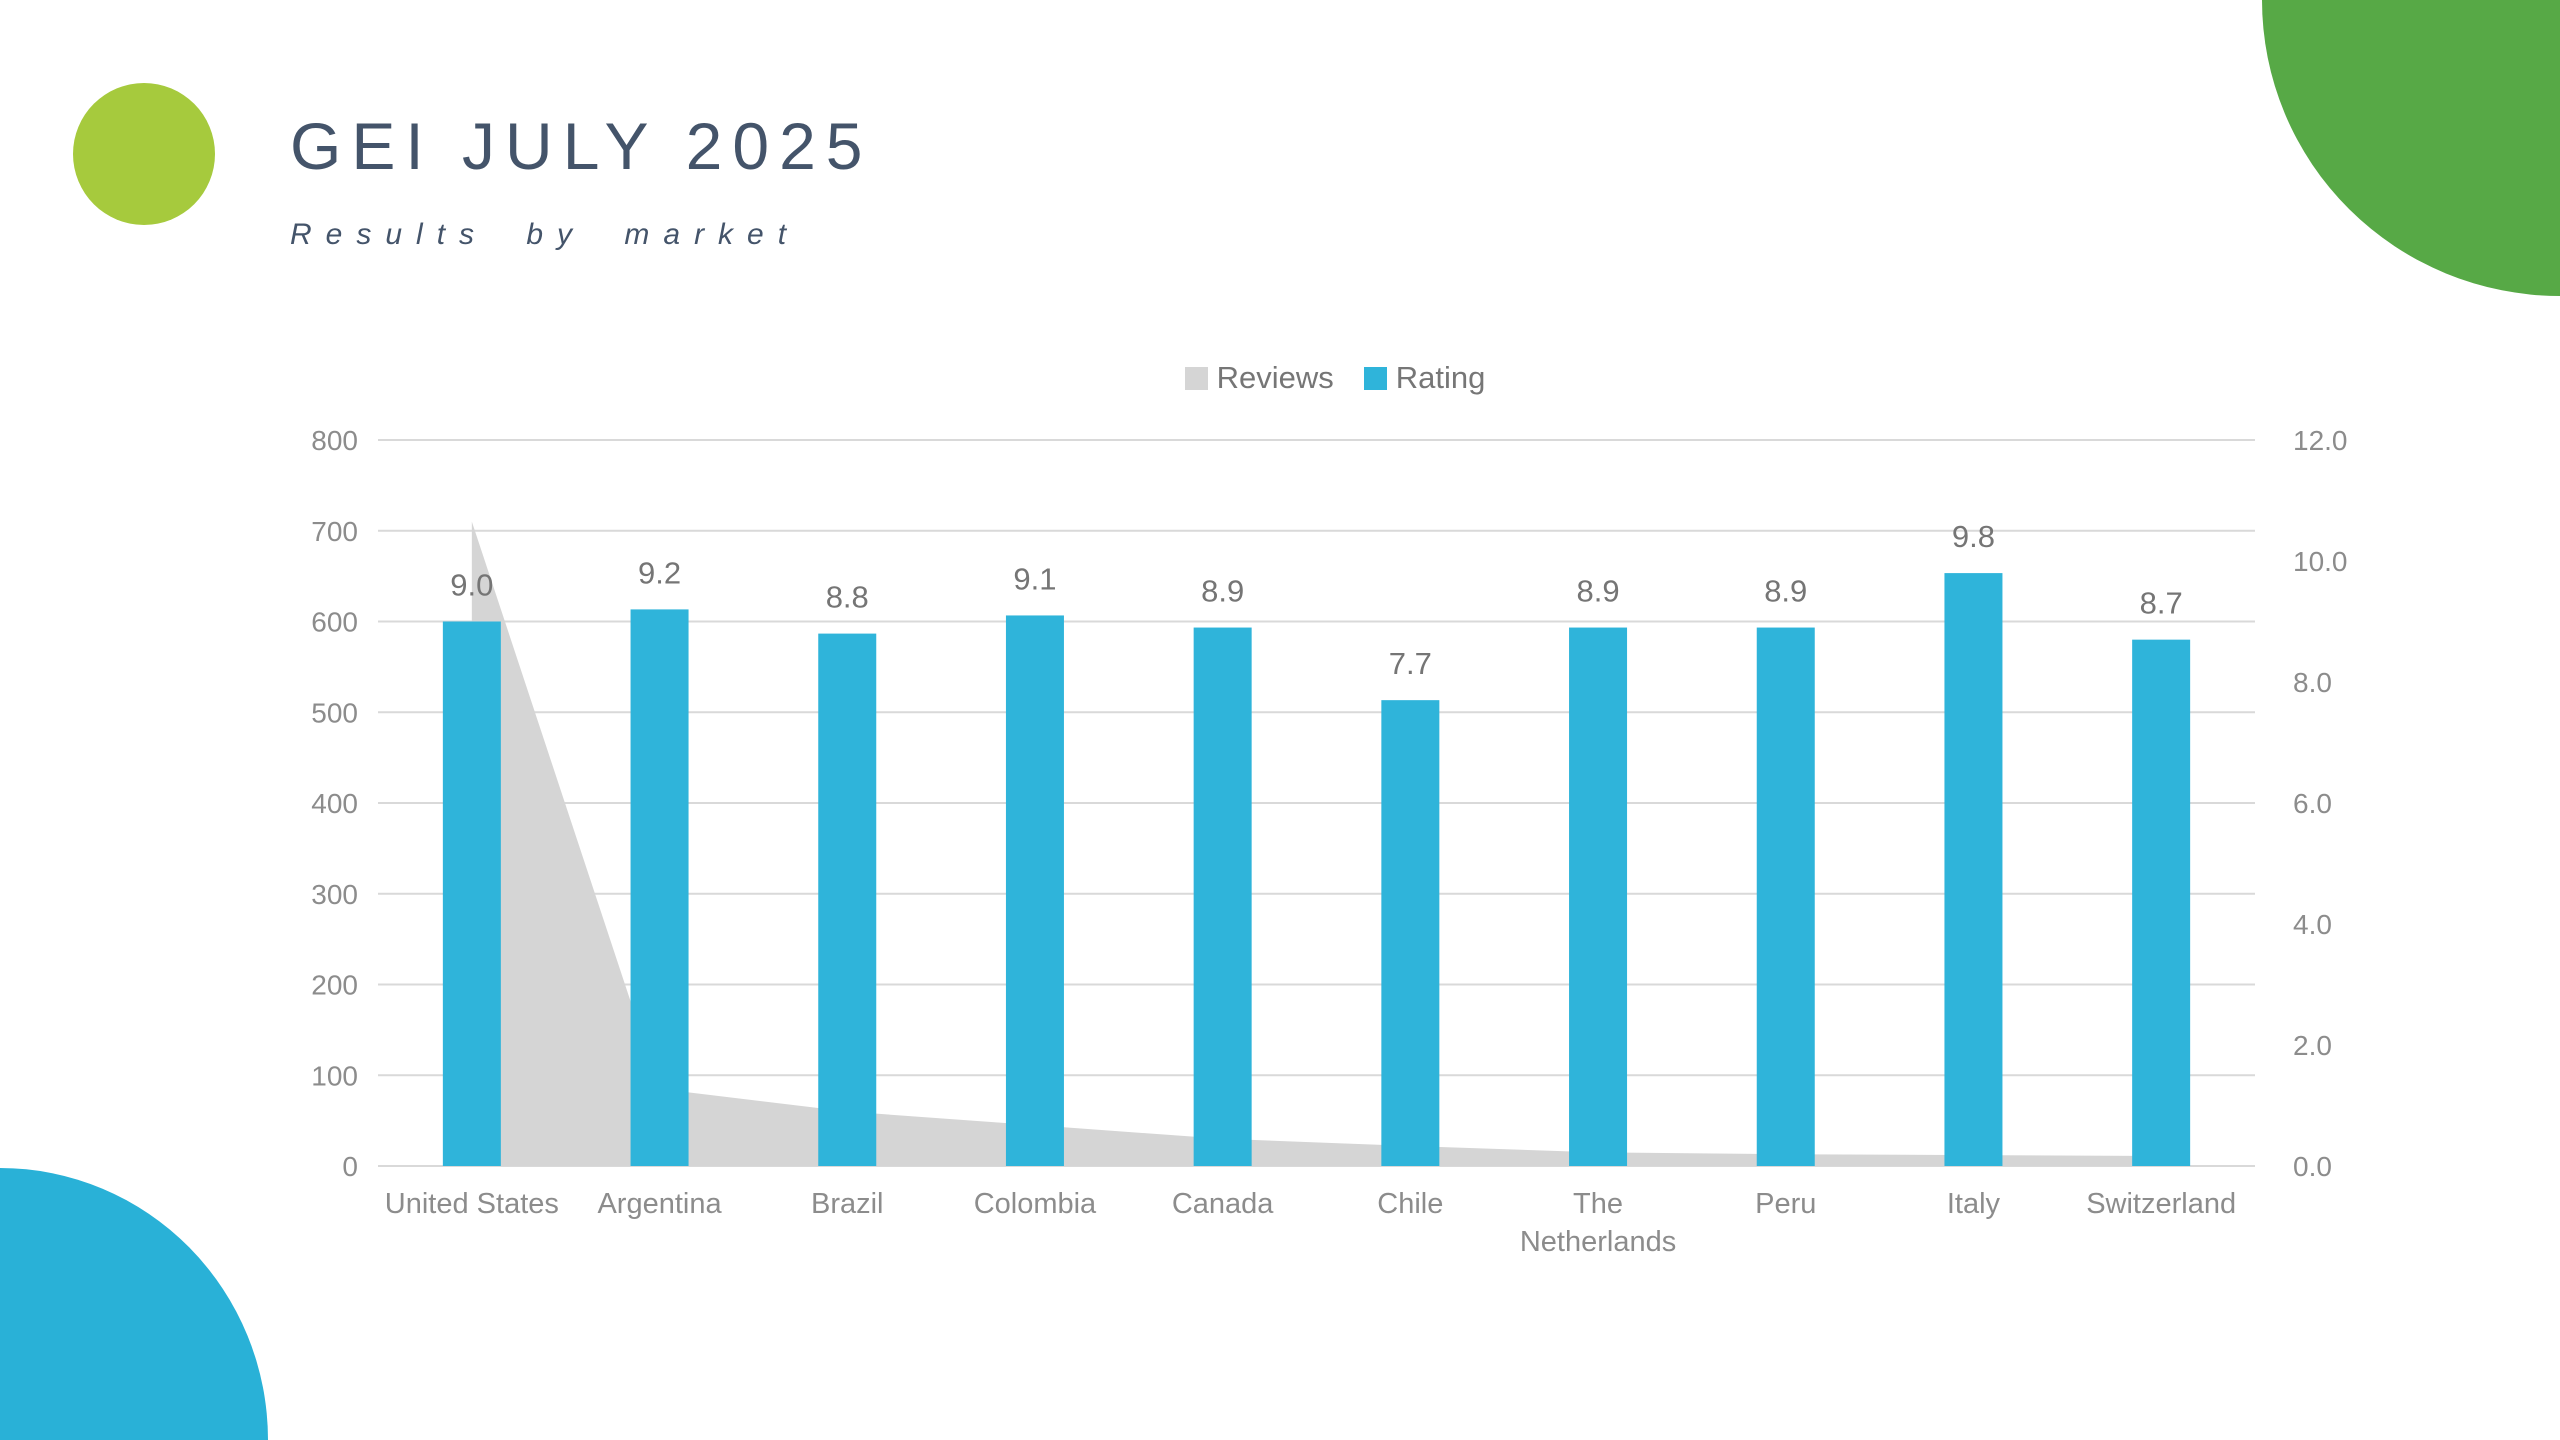  I want to click on x-axis-label: Colombia, so click(1035, 1204).